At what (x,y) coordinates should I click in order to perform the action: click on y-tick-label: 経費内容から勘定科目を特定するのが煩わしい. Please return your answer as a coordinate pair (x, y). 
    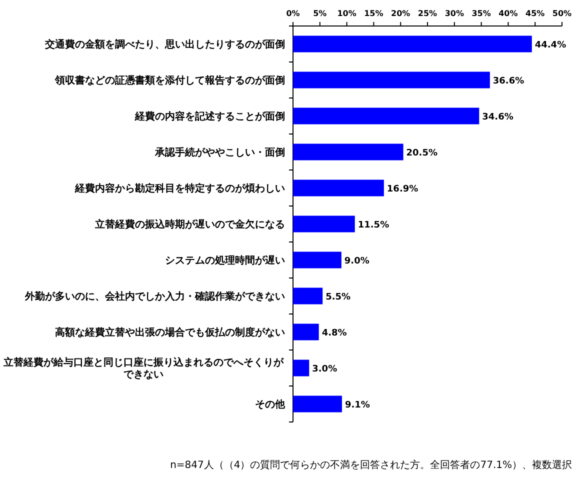
    Looking at the image, I should click on (179, 188).